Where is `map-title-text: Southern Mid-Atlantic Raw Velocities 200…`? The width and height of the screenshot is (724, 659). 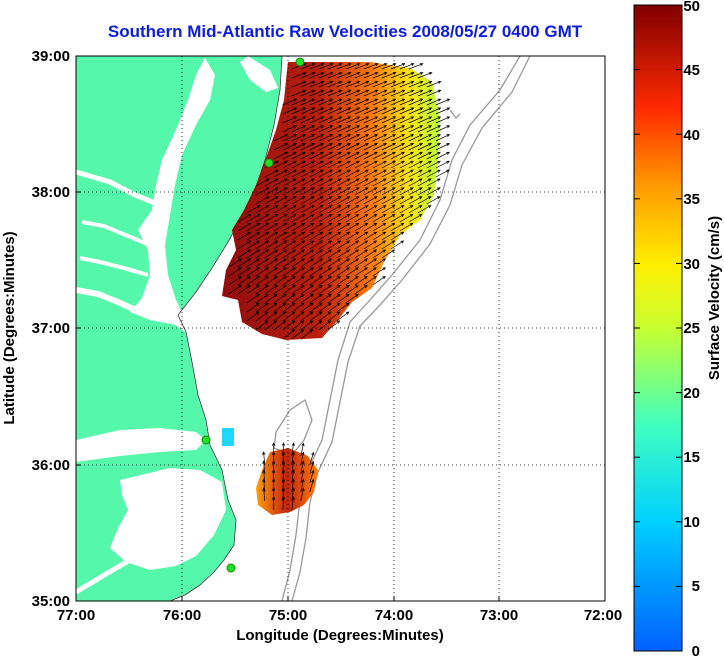 map-title-text: Southern Mid-Atlantic Raw Velocities 200… is located at coordinates (345, 31).